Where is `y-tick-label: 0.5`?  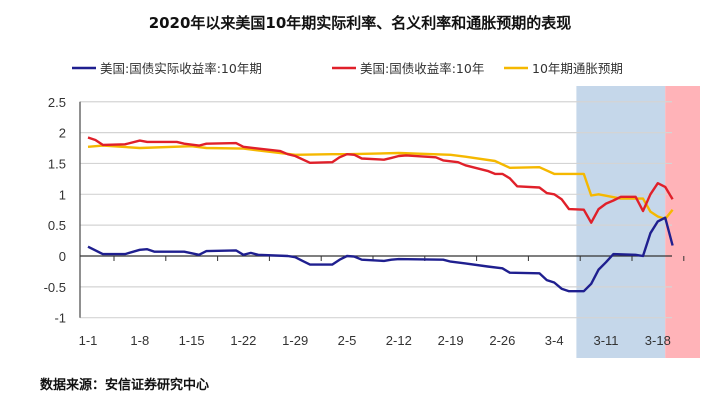
y-tick-label: 0.5 is located at coordinates (57, 225).